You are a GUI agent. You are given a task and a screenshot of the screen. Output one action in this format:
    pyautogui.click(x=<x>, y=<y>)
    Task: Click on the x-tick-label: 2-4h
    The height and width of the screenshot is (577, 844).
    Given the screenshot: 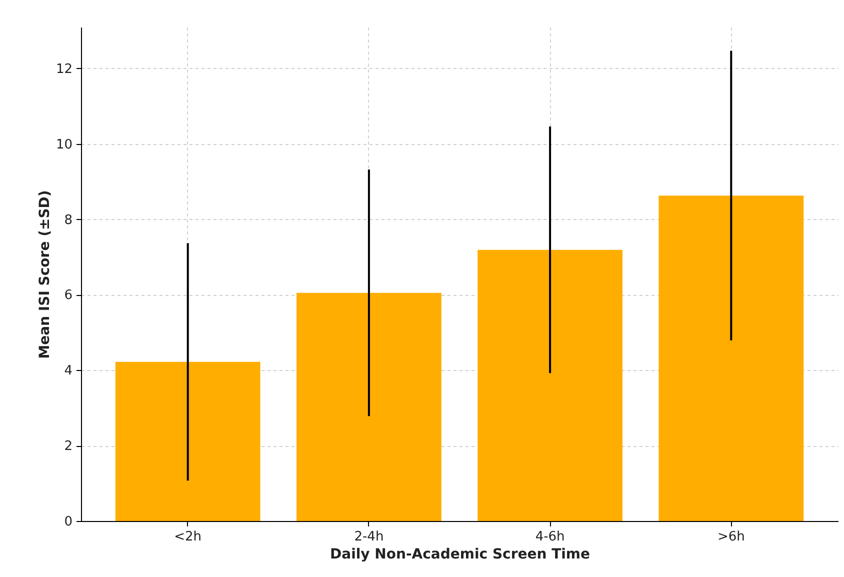 What is the action you would take?
    pyautogui.click(x=369, y=537)
    